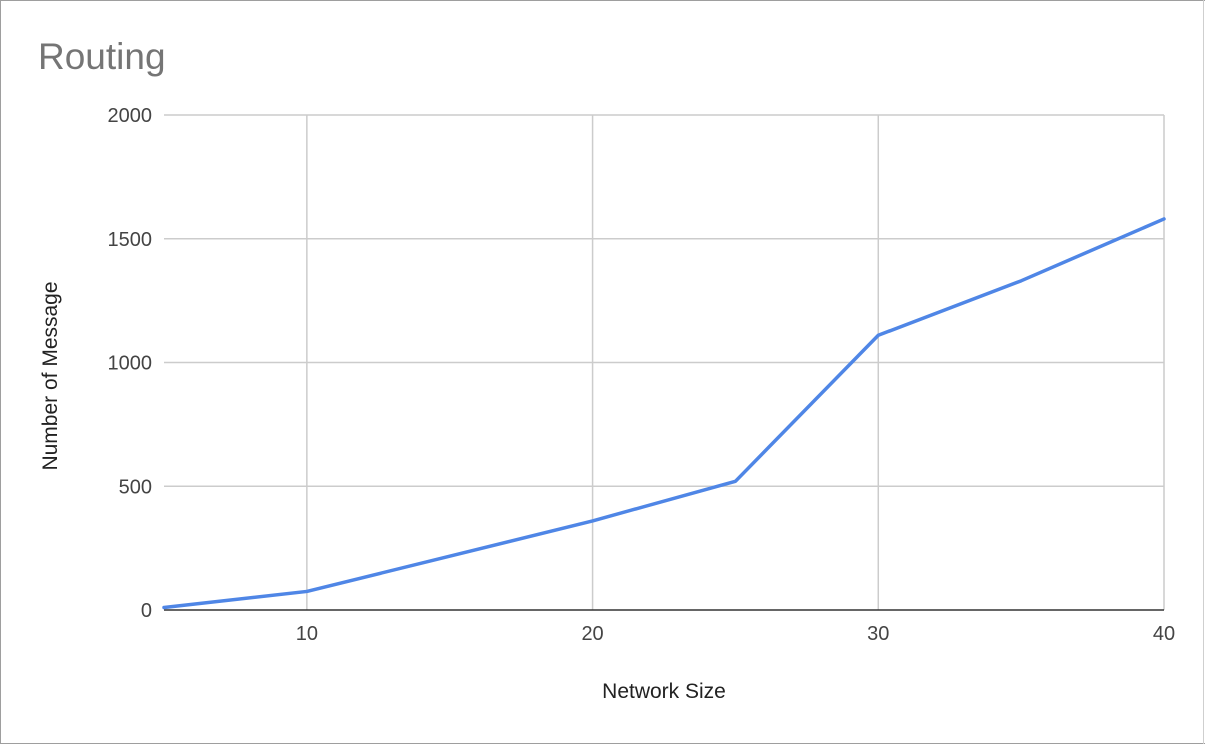  Describe the element at coordinates (1164, 634) in the screenshot. I see `x-tick-label: 40` at that location.